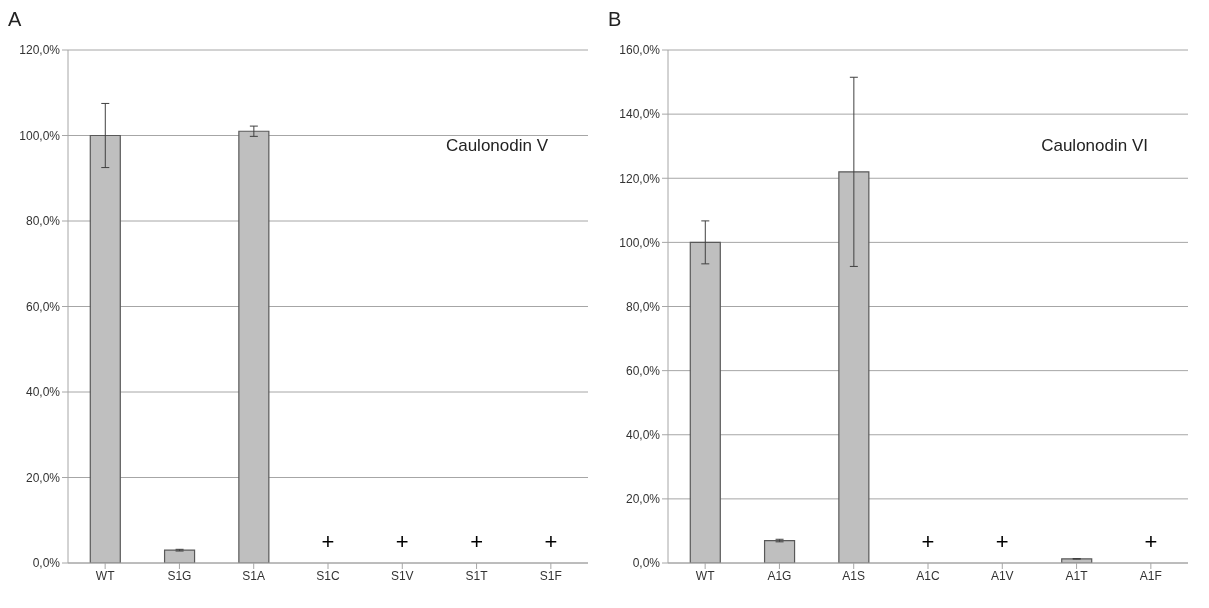 Image resolution: width=1209 pixels, height=608 pixels. I want to click on chart-title: B, so click(615, 19).